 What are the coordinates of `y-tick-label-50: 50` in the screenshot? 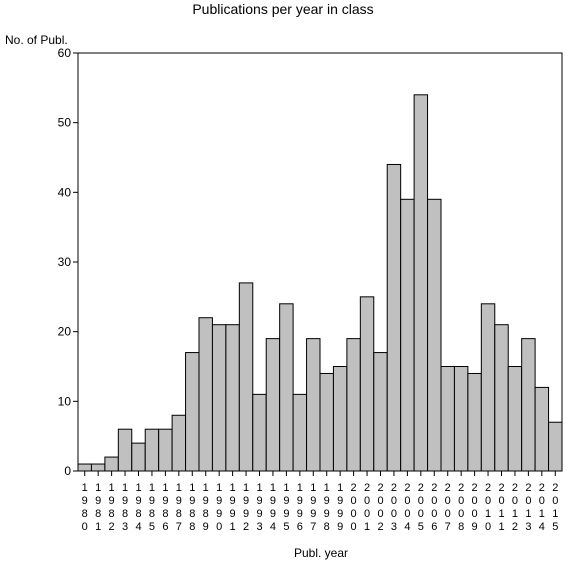 It's located at (65, 123).